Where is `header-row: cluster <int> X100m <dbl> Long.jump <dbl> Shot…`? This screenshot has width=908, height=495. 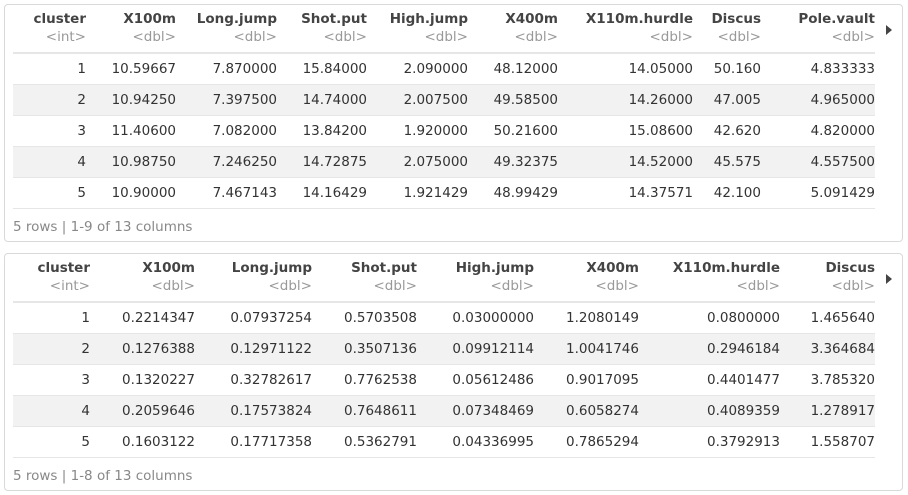
header-row: cluster <int> X100m <dbl> Long.jump <dbl> Shot… is located at coordinates (444, 29).